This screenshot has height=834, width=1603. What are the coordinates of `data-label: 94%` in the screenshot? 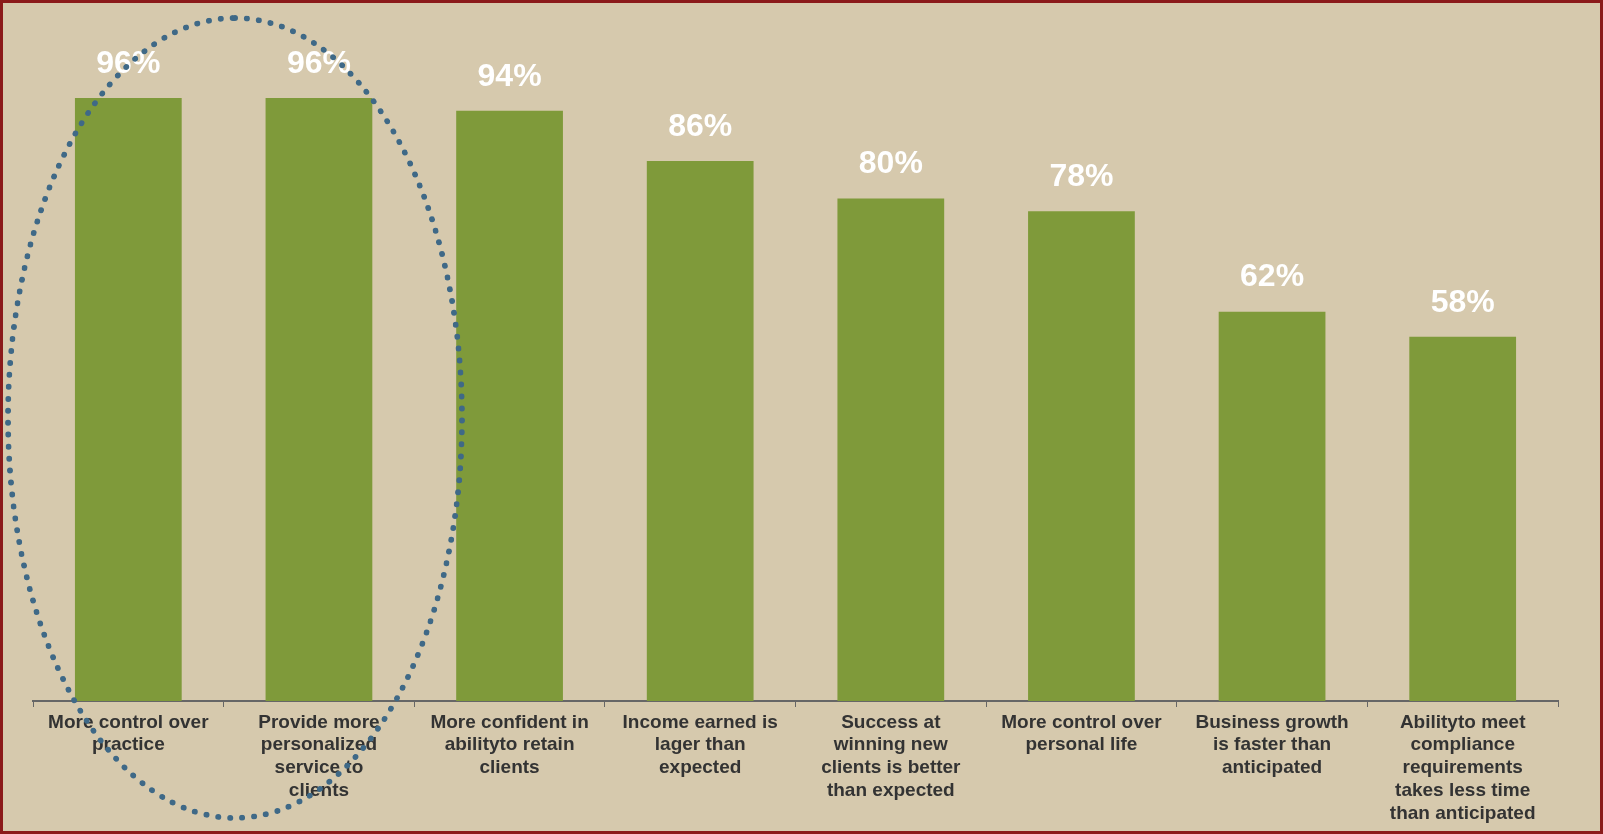 It's located at (509, 74).